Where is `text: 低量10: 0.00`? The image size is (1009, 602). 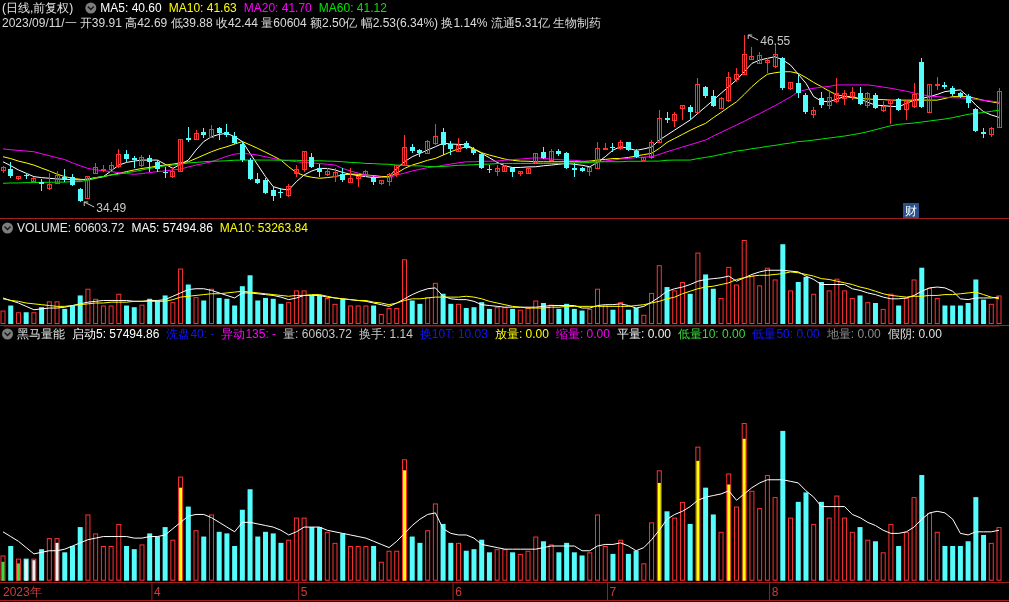 text: 低量10: 0.00 is located at coordinates (712, 334).